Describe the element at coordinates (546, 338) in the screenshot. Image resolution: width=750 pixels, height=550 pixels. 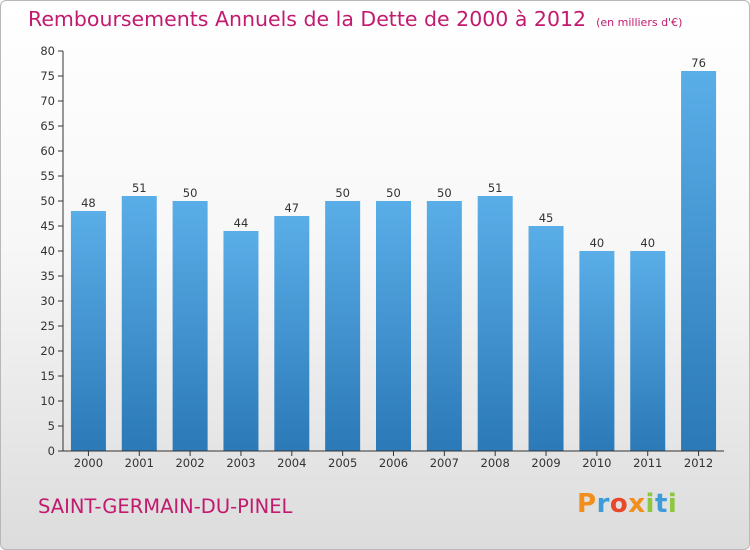
I see `bar-2009` at that location.